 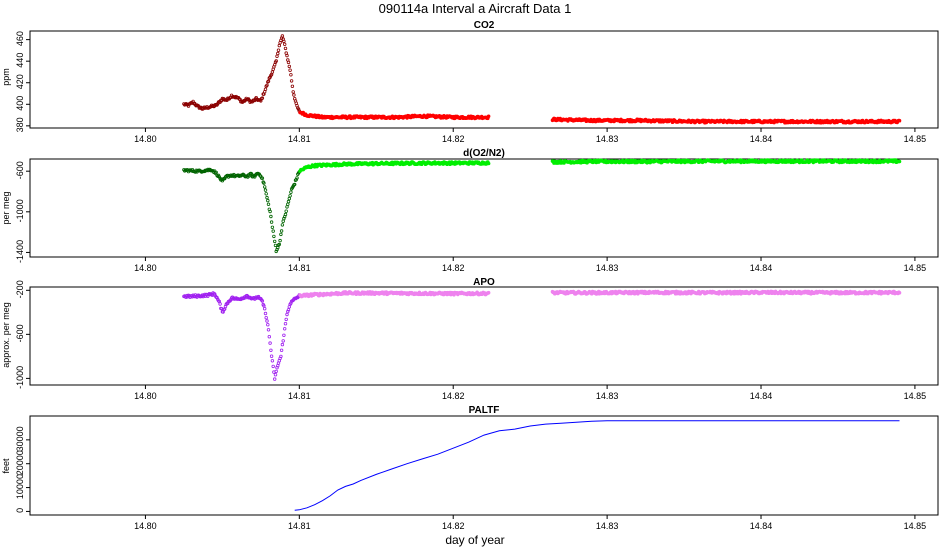 I want to click on apo-x-tick-label: 14.83, so click(x=607, y=396).